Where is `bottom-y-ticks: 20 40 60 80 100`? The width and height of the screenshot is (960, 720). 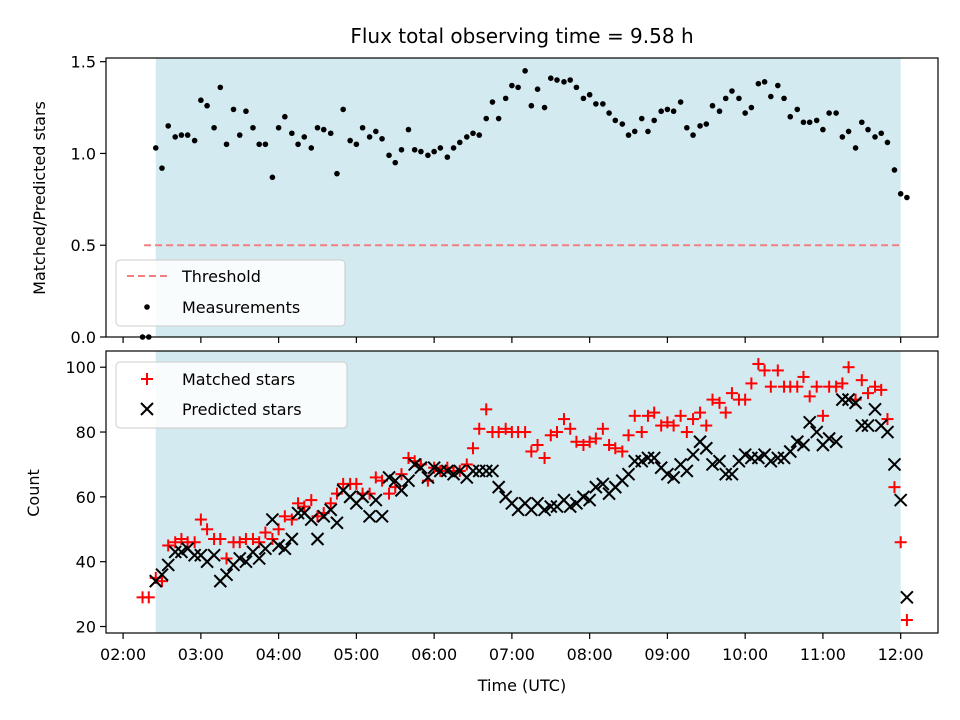
bottom-y-ticks: 20 40 60 80 100 is located at coordinates (85, 497).